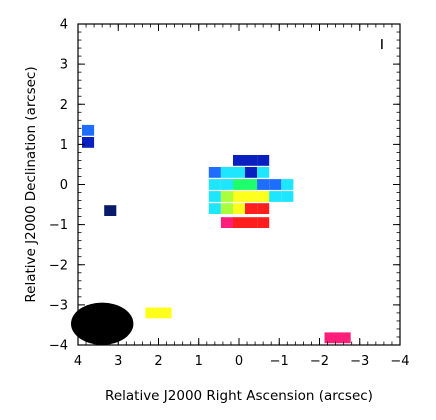 The height and width of the screenshot is (420, 436). I want to click on x-tick-label: −4, so click(399, 361).